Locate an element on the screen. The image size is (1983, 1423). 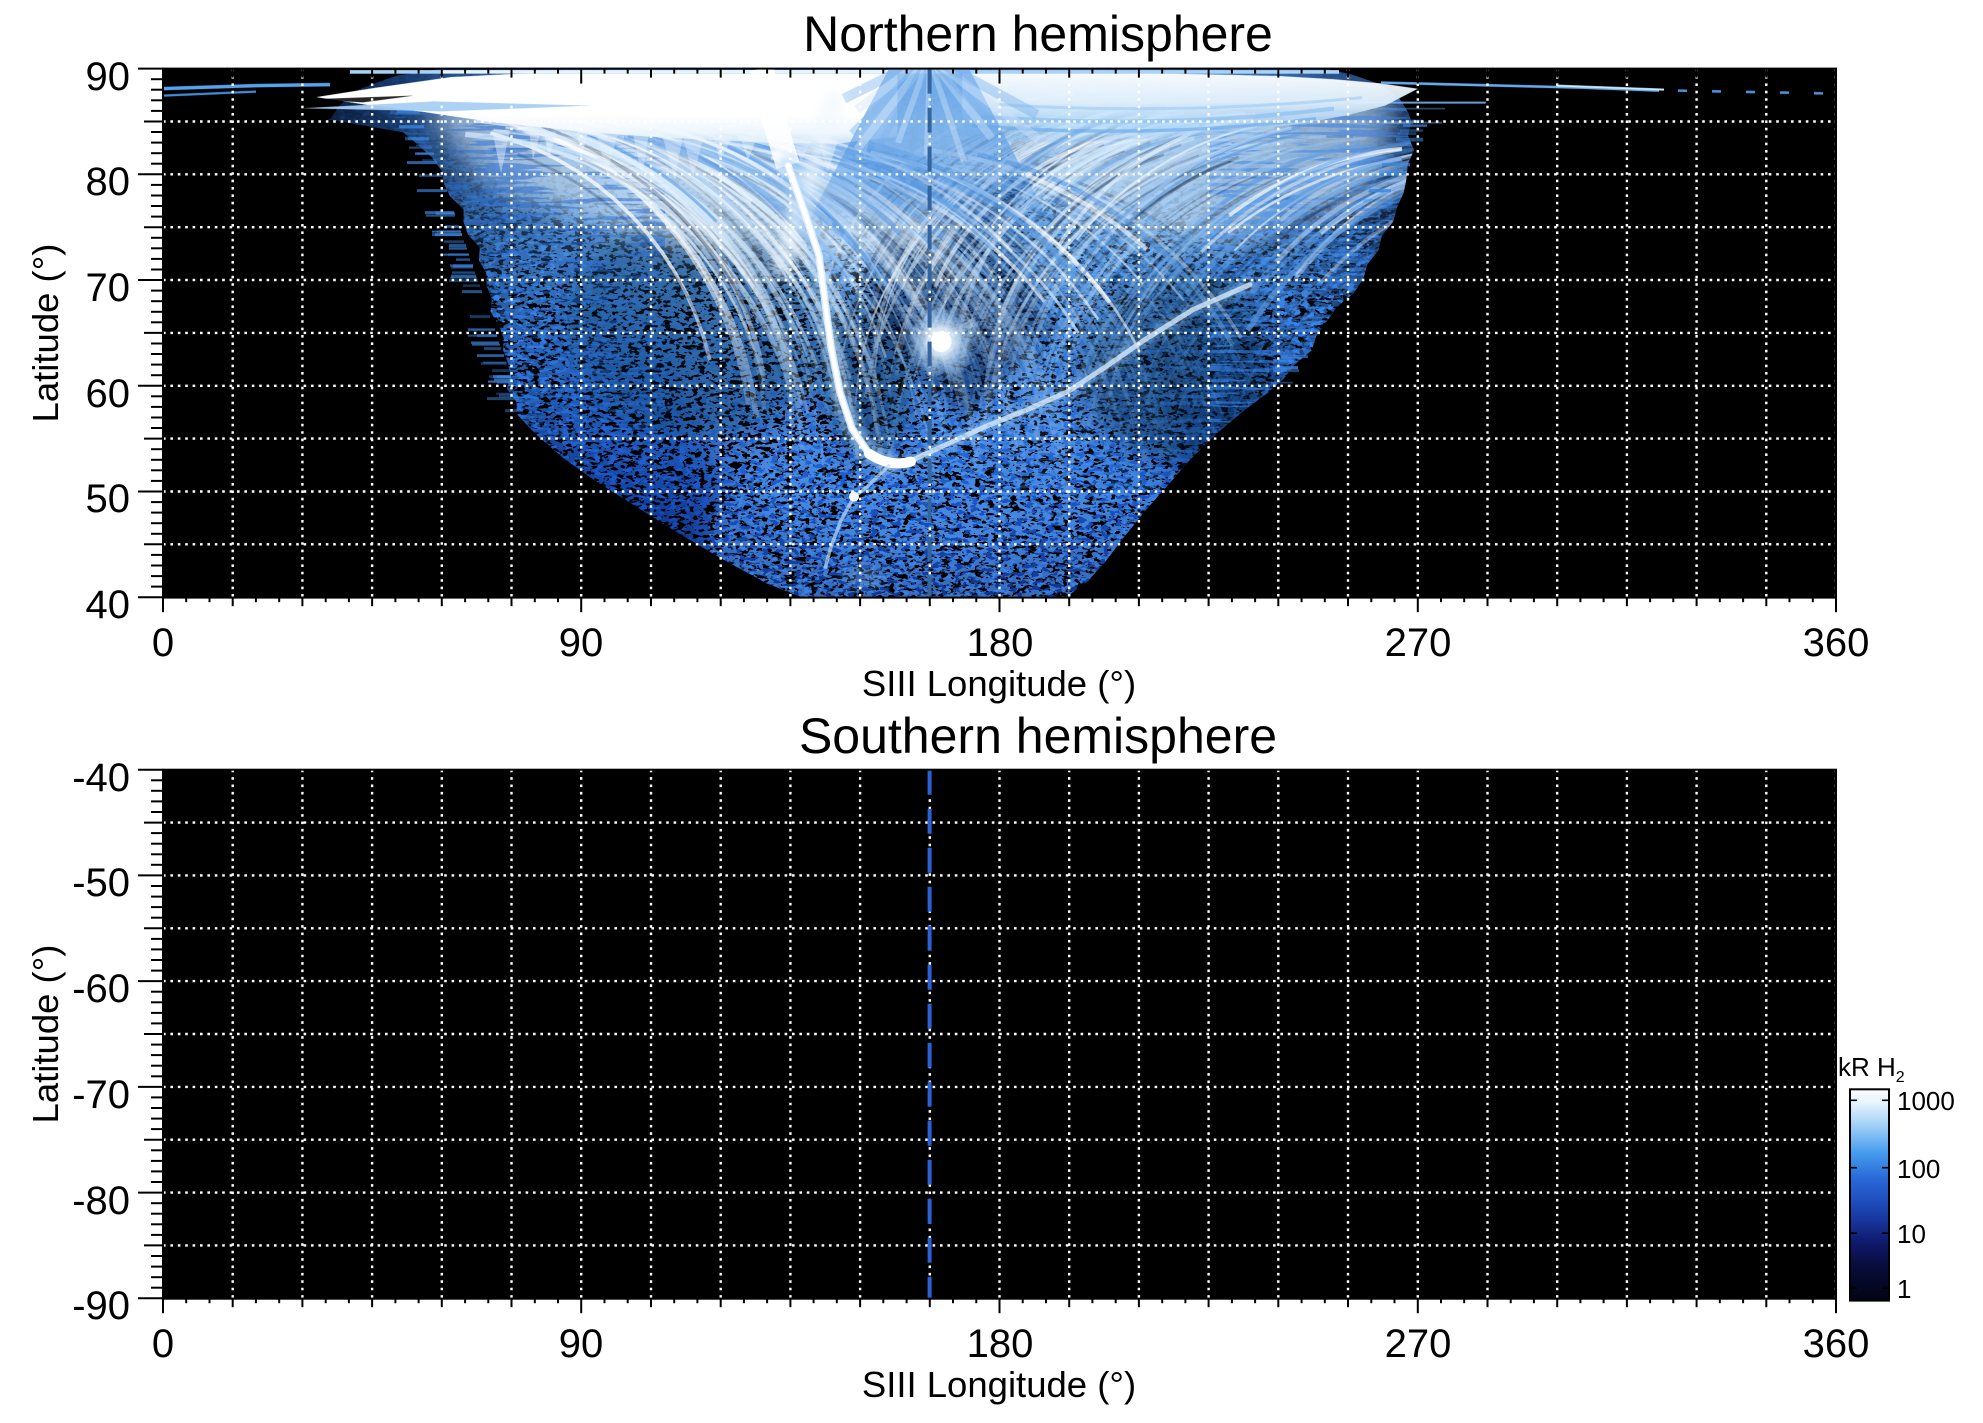
svg-text: -40 is located at coordinates (101, 778).